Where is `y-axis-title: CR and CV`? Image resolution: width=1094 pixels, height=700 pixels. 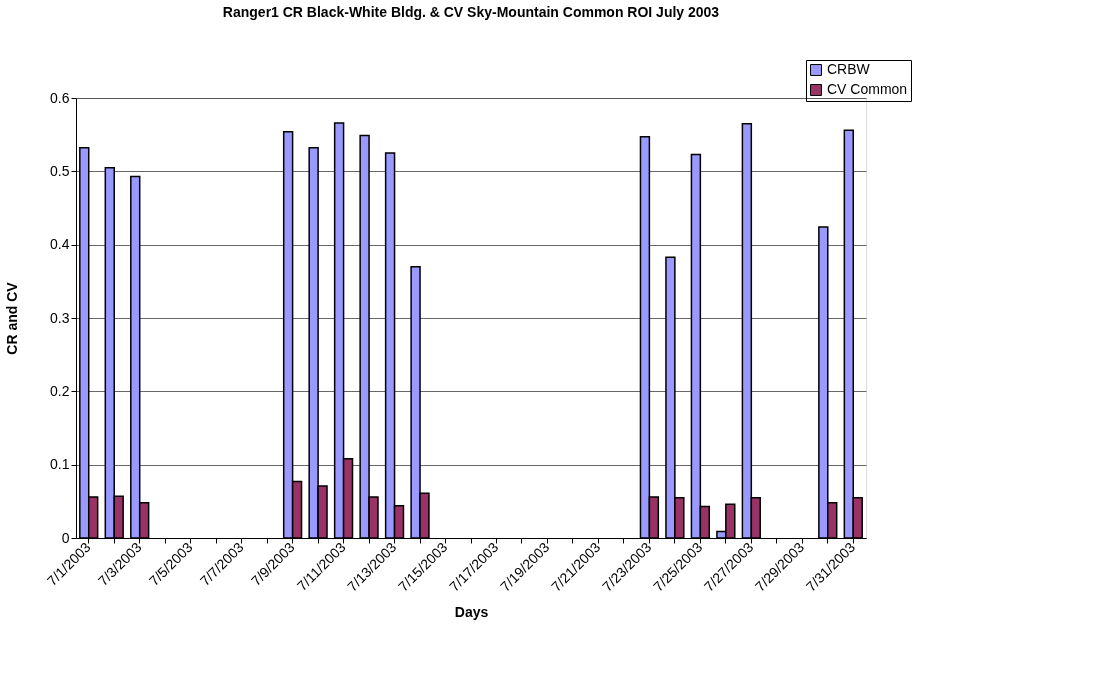
y-axis-title: CR and CV is located at coordinates (12, 318).